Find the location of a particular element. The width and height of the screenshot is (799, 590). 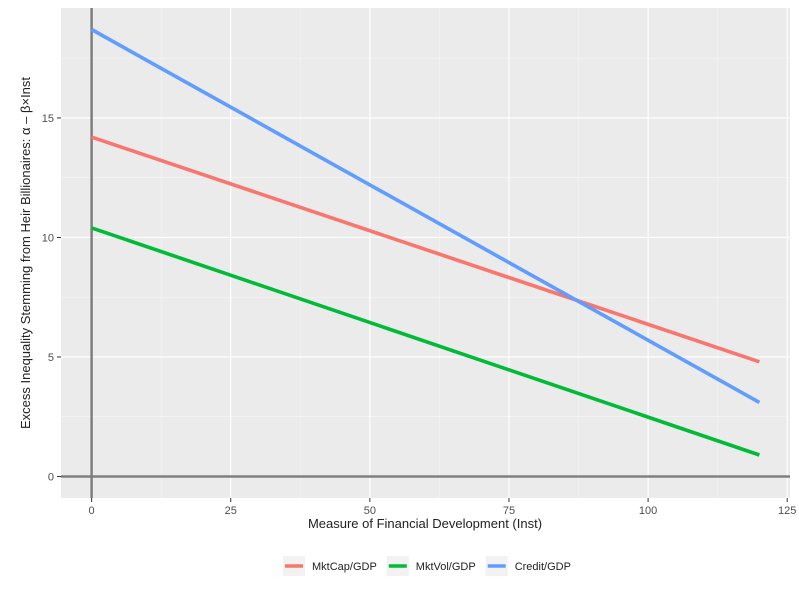

x-tick-label: 75 is located at coordinates (509, 511).